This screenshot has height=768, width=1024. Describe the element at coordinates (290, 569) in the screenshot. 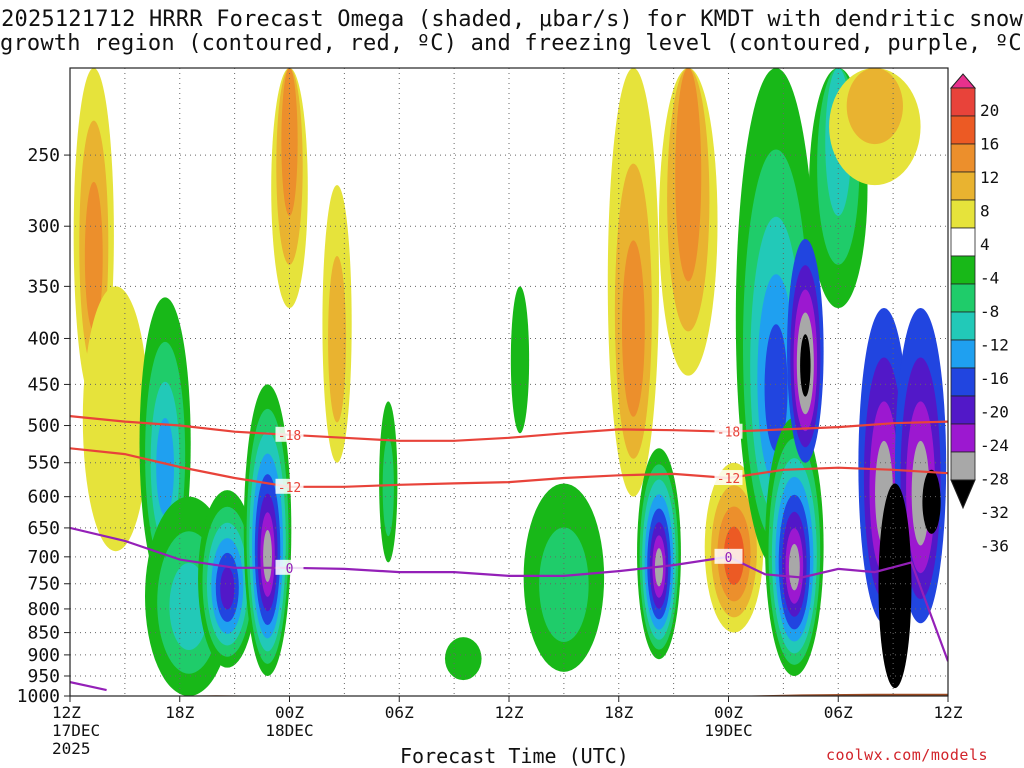

I see `contour-label-2-0: 0` at that location.